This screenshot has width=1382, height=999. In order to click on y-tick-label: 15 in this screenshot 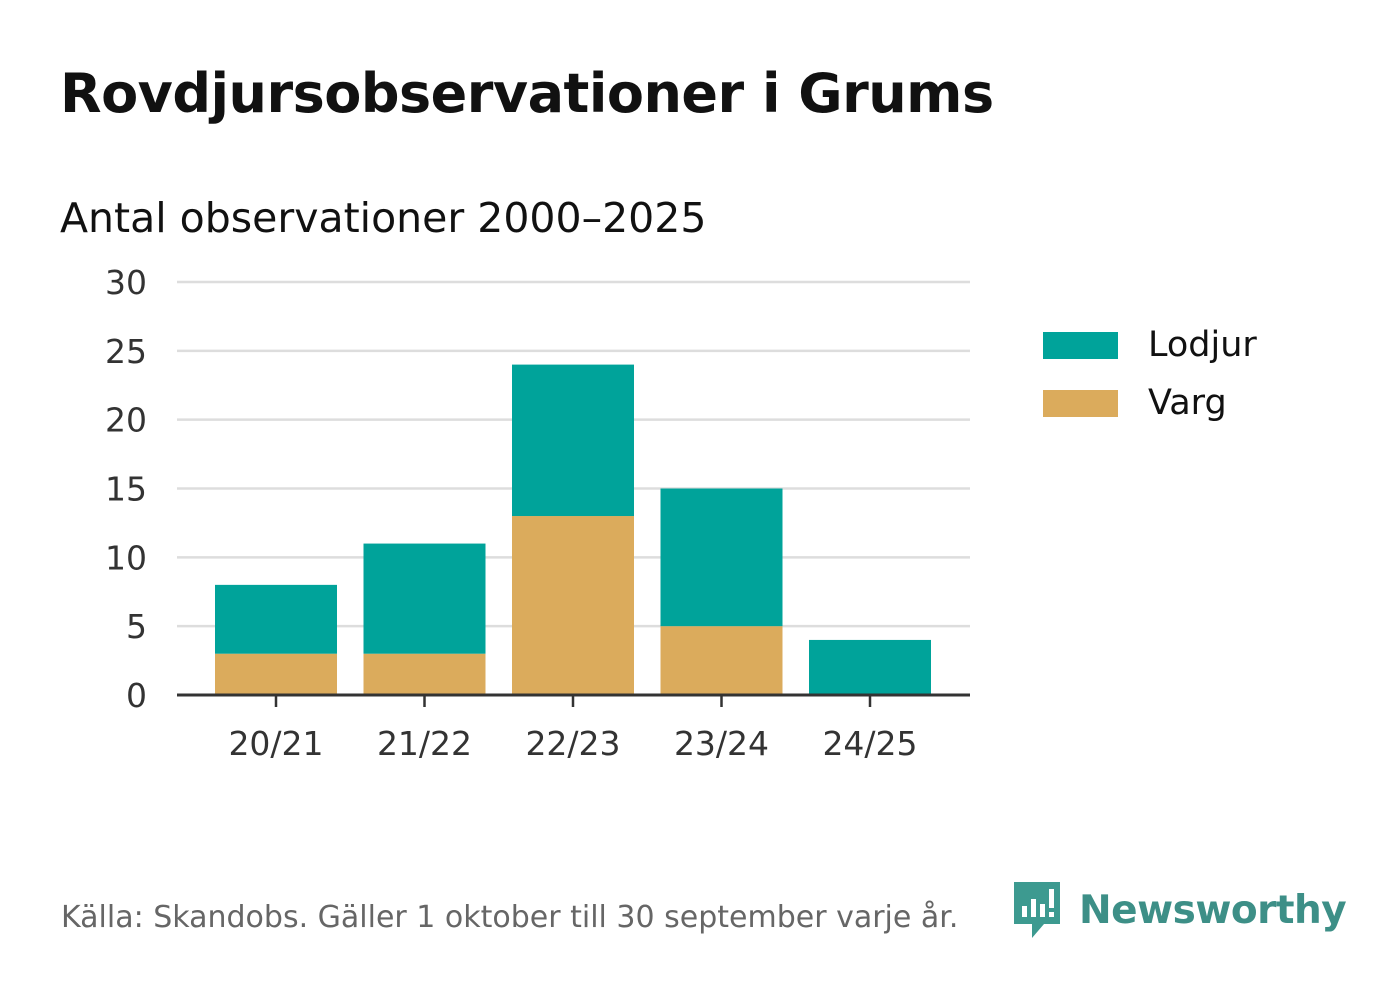, I will do `click(126, 489)`.